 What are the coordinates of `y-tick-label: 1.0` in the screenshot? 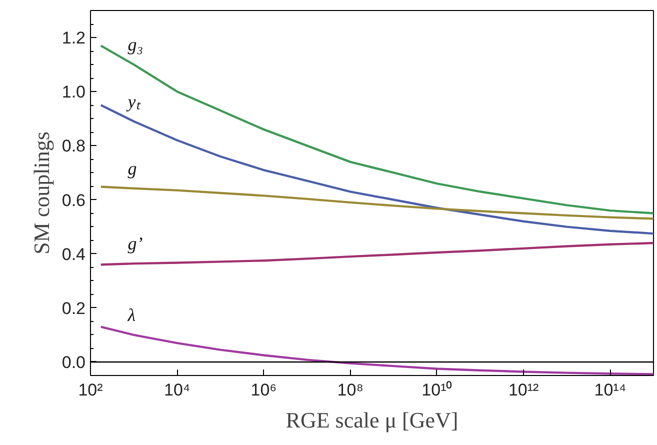 It's located at (74, 92).